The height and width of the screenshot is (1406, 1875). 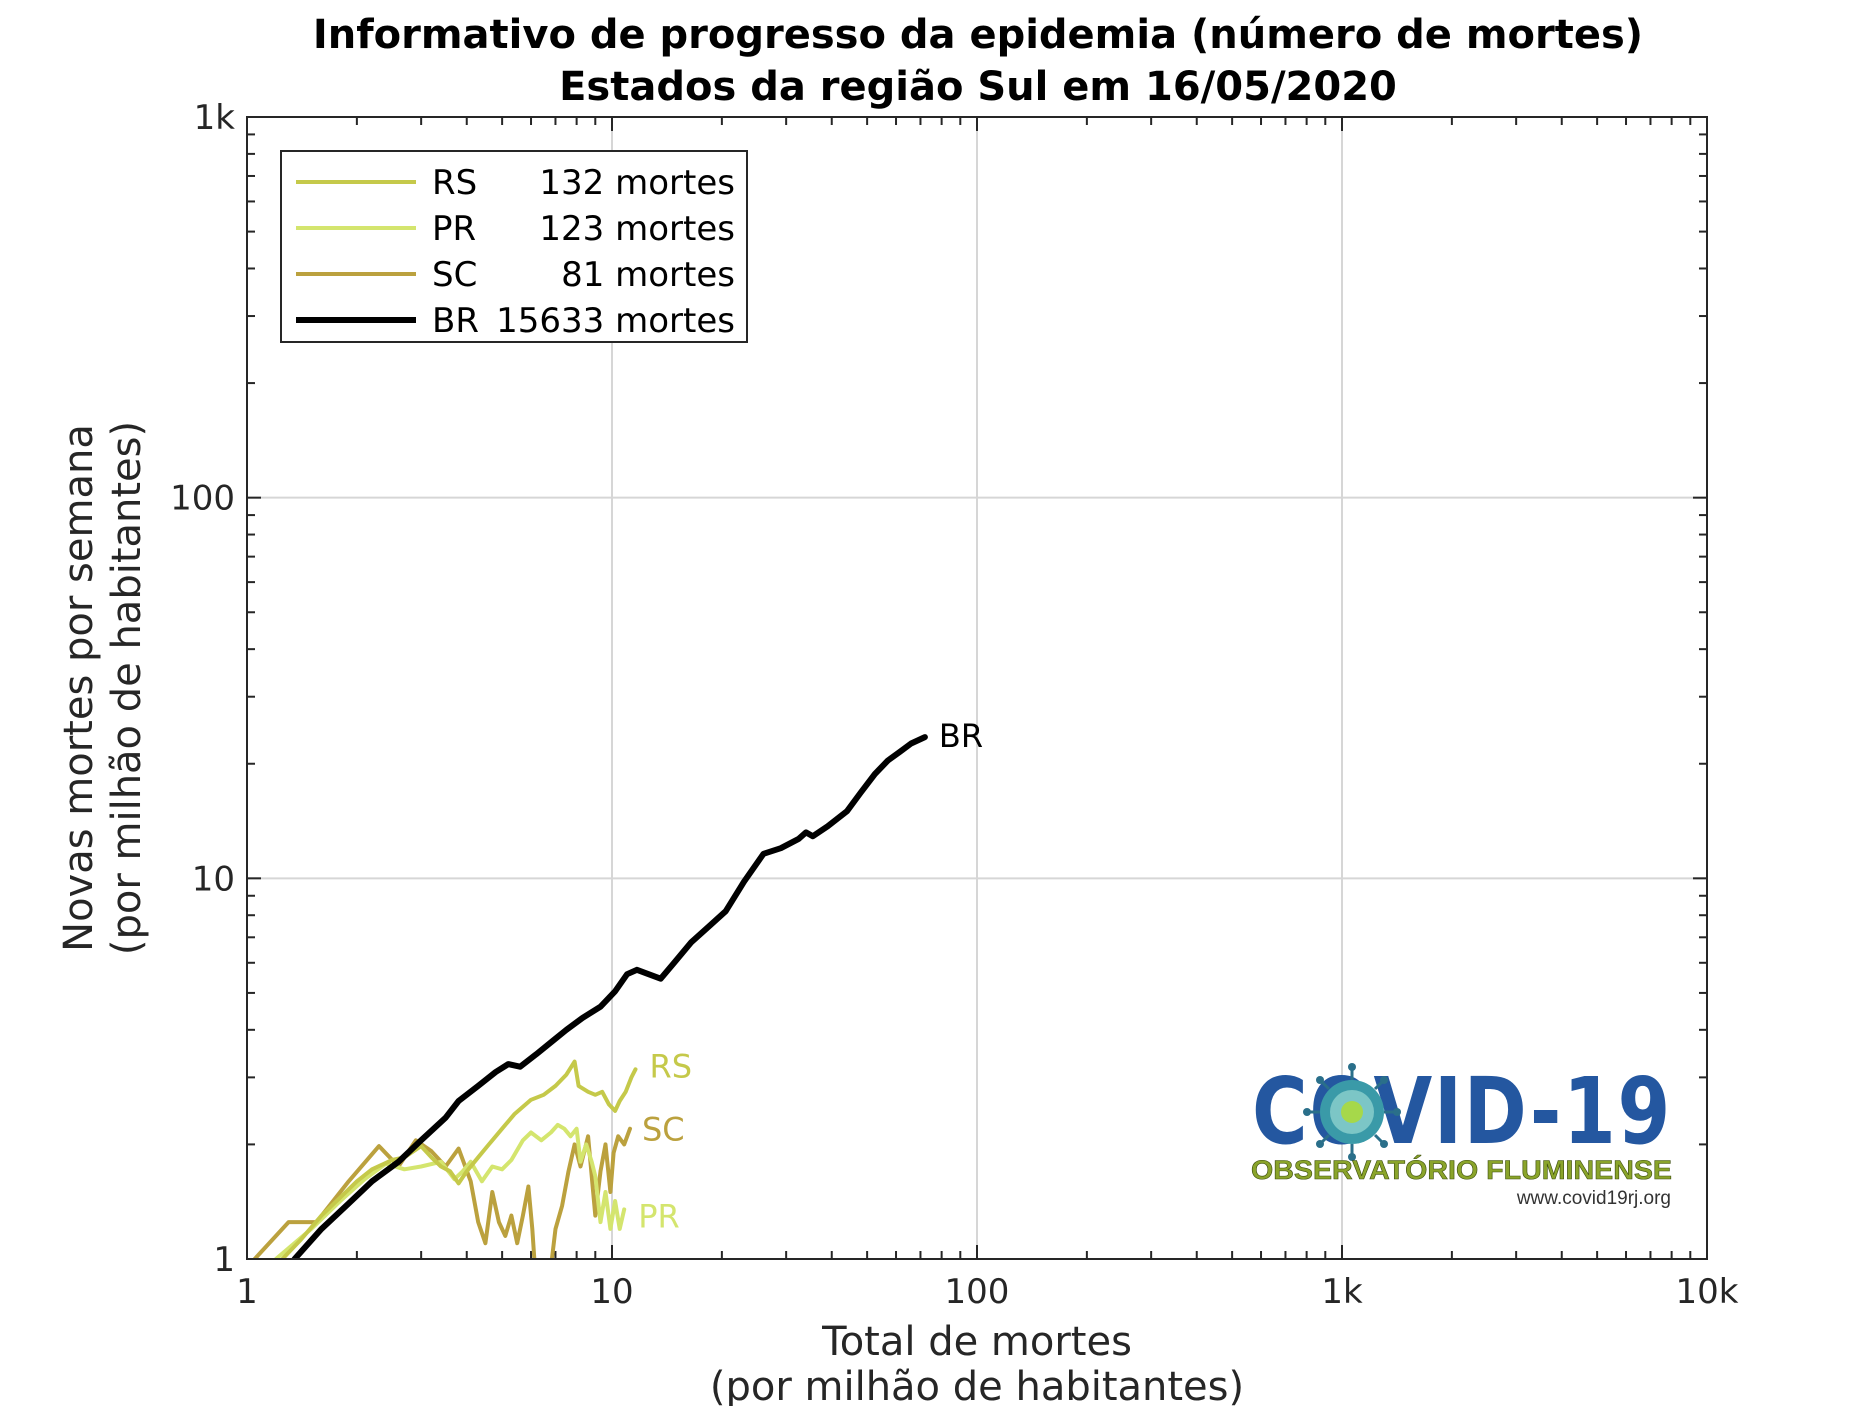 I want to click on chart-subtitle: Estados da região Sul em 16/05/2020, so click(x=978, y=87).